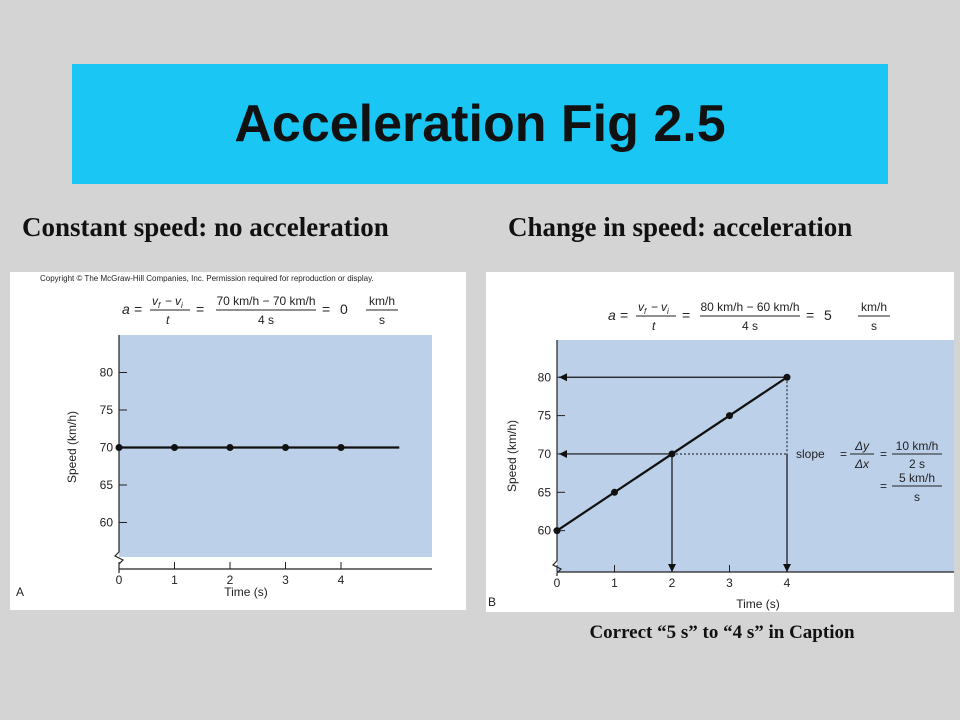  What do you see at coordinates (869, 471) in the screenshot?
I see `slope-annotation: slope = Δy Δx = 10 km/h 2 s = 5 km/h s` at bounding box center [869, 471].